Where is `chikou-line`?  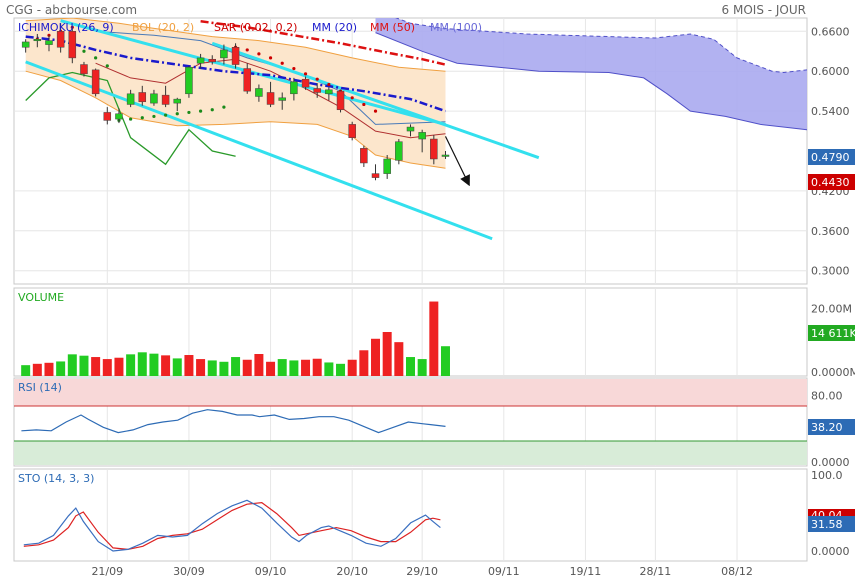 chikou-line is located at coordinates (130, 118).